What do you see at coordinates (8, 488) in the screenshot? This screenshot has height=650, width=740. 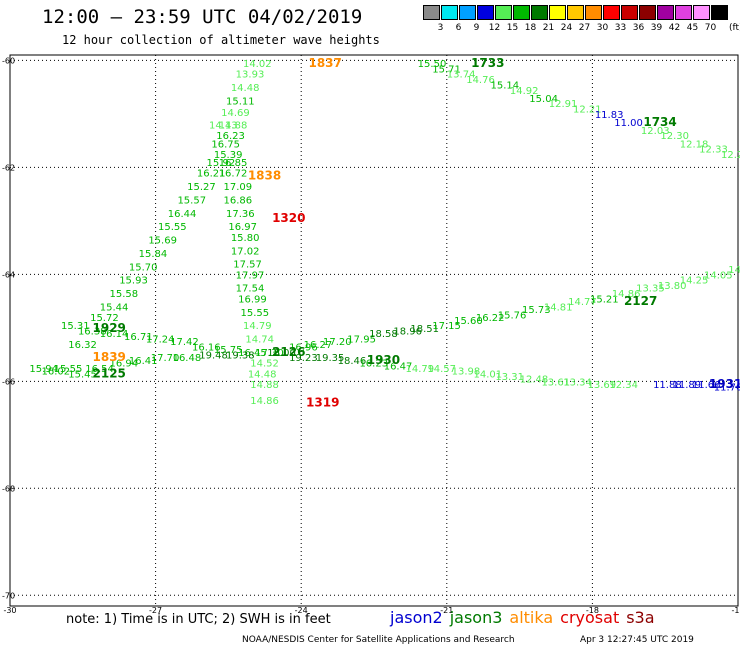 I see `lat-tick-label: -68` at bounding box center [8, 488].